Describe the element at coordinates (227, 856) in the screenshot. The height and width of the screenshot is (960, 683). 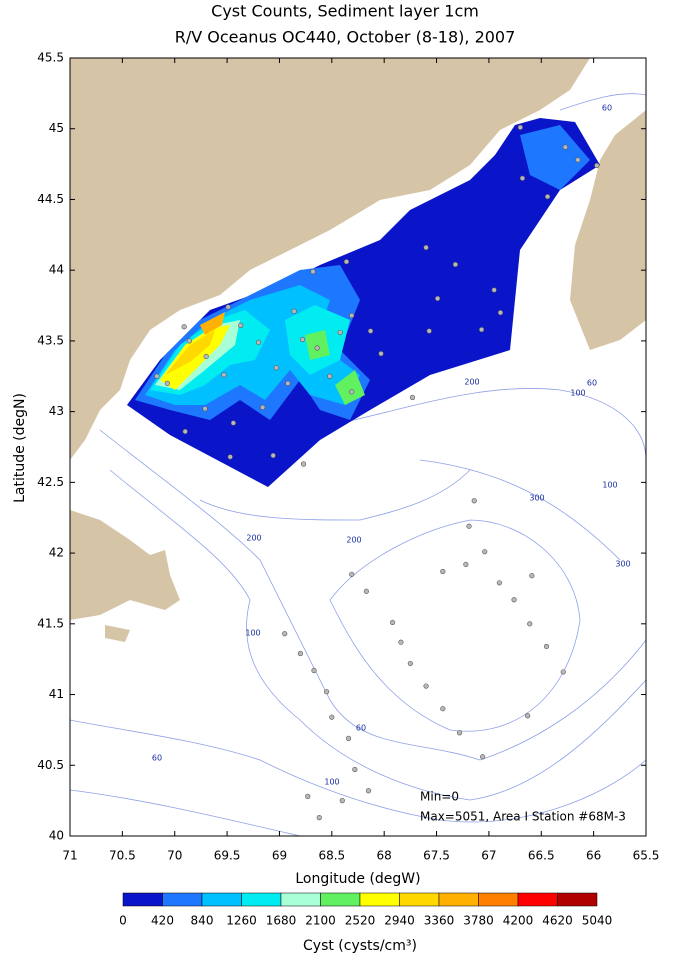
I see `x-tick-label: 69.5` at that location.